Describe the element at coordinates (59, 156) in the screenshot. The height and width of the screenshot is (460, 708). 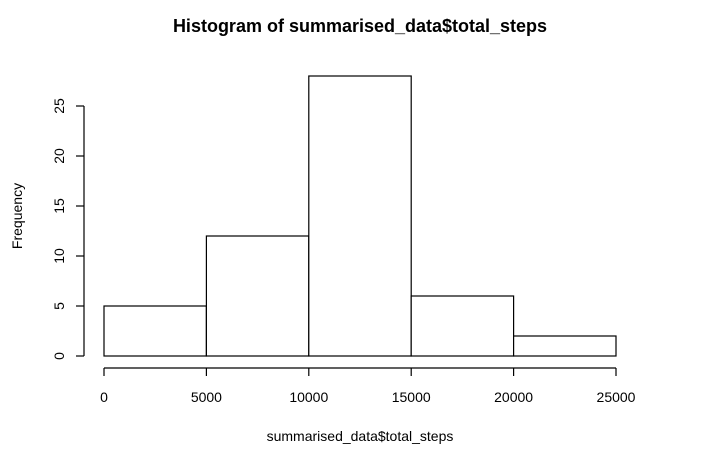
I see `y-tick-label-4: 20` at that location.